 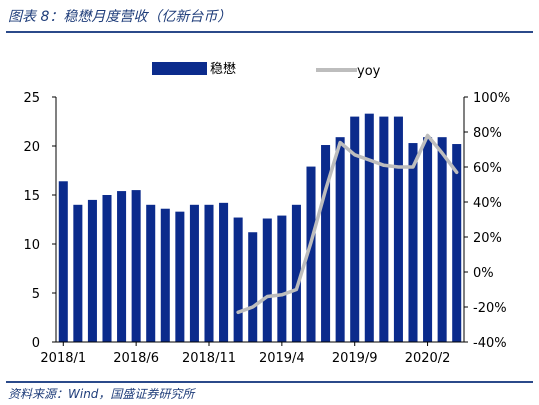 I want to click on source-note: 资料来源：Wind，国盛证券研究所, so click(x=101, y=394).